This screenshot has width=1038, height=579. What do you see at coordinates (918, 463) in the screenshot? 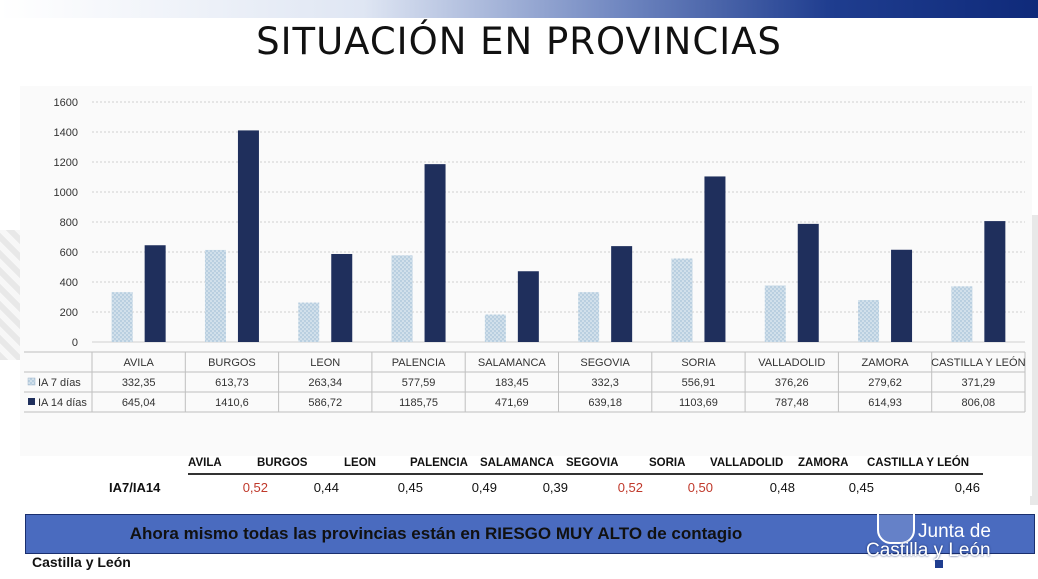
I see `ratio-header: CASTILLA Y LEÓN` at bounding box center [918, 463].